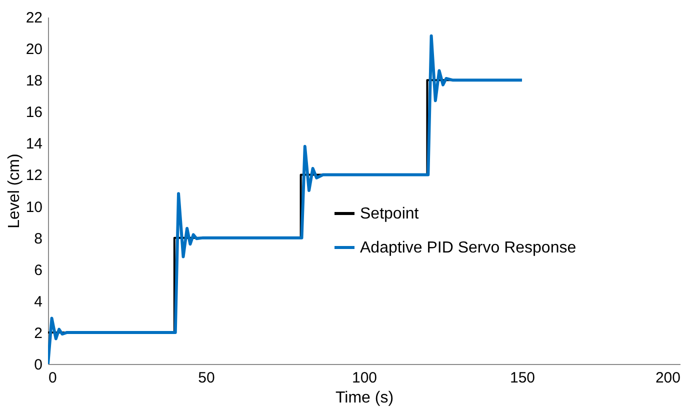  What do you see at coordinates (523, 378) in the screenshot?
I see `x-tick-label: 150` at bounding box center [523, 378].